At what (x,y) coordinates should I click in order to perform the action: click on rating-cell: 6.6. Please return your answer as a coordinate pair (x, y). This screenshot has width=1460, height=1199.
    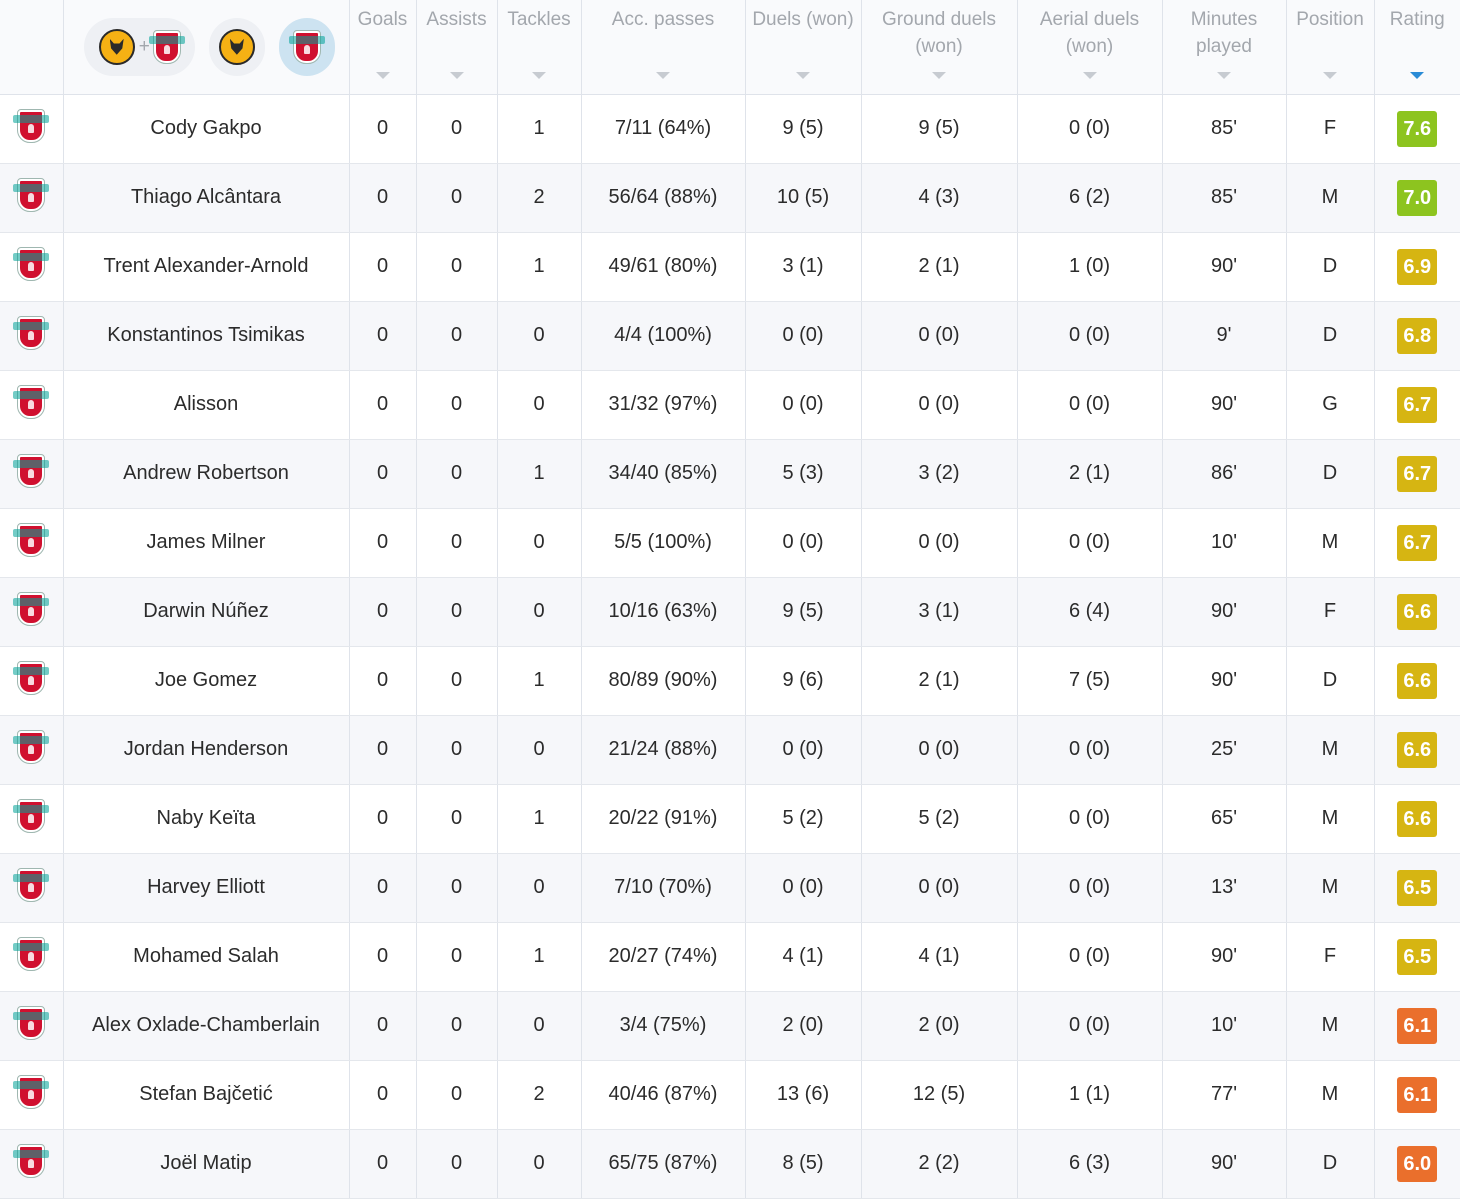
    Looking at the image, I should click on (1417, 611).